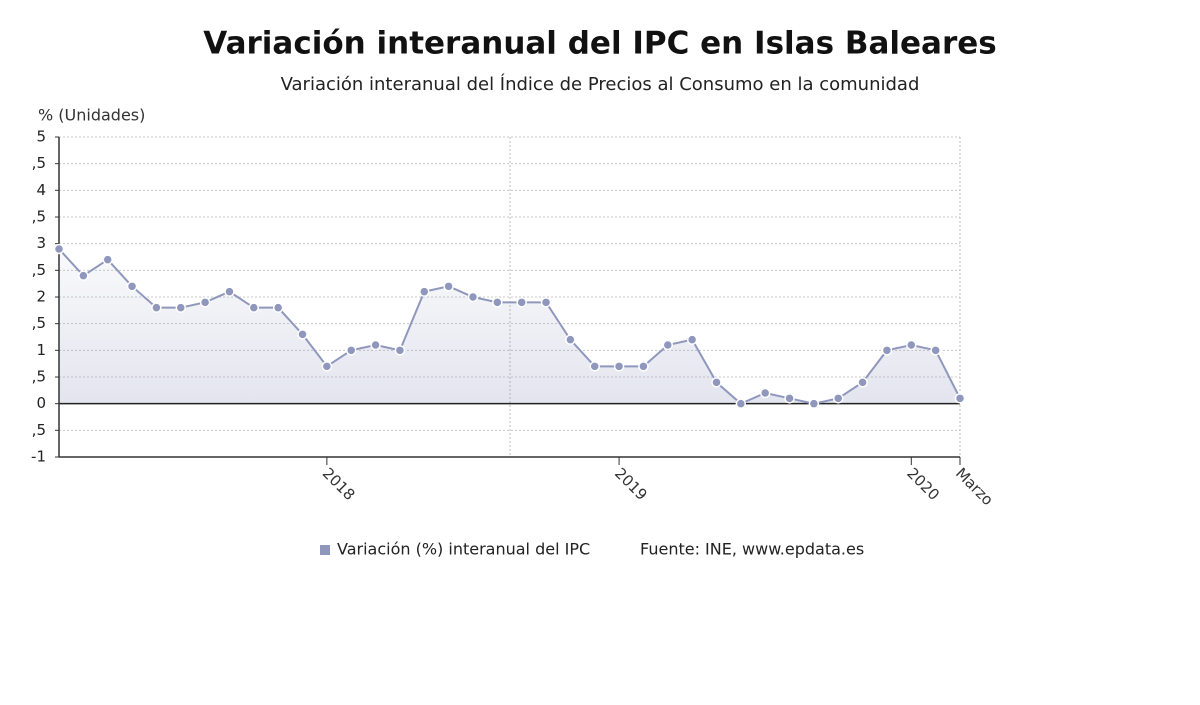 The height and width of the screenshot is (705, 1200). What do you see at coordinates (38, 457) in the screenshot?
I see `y-tick-label: -1` at bounding box center [38, 457].